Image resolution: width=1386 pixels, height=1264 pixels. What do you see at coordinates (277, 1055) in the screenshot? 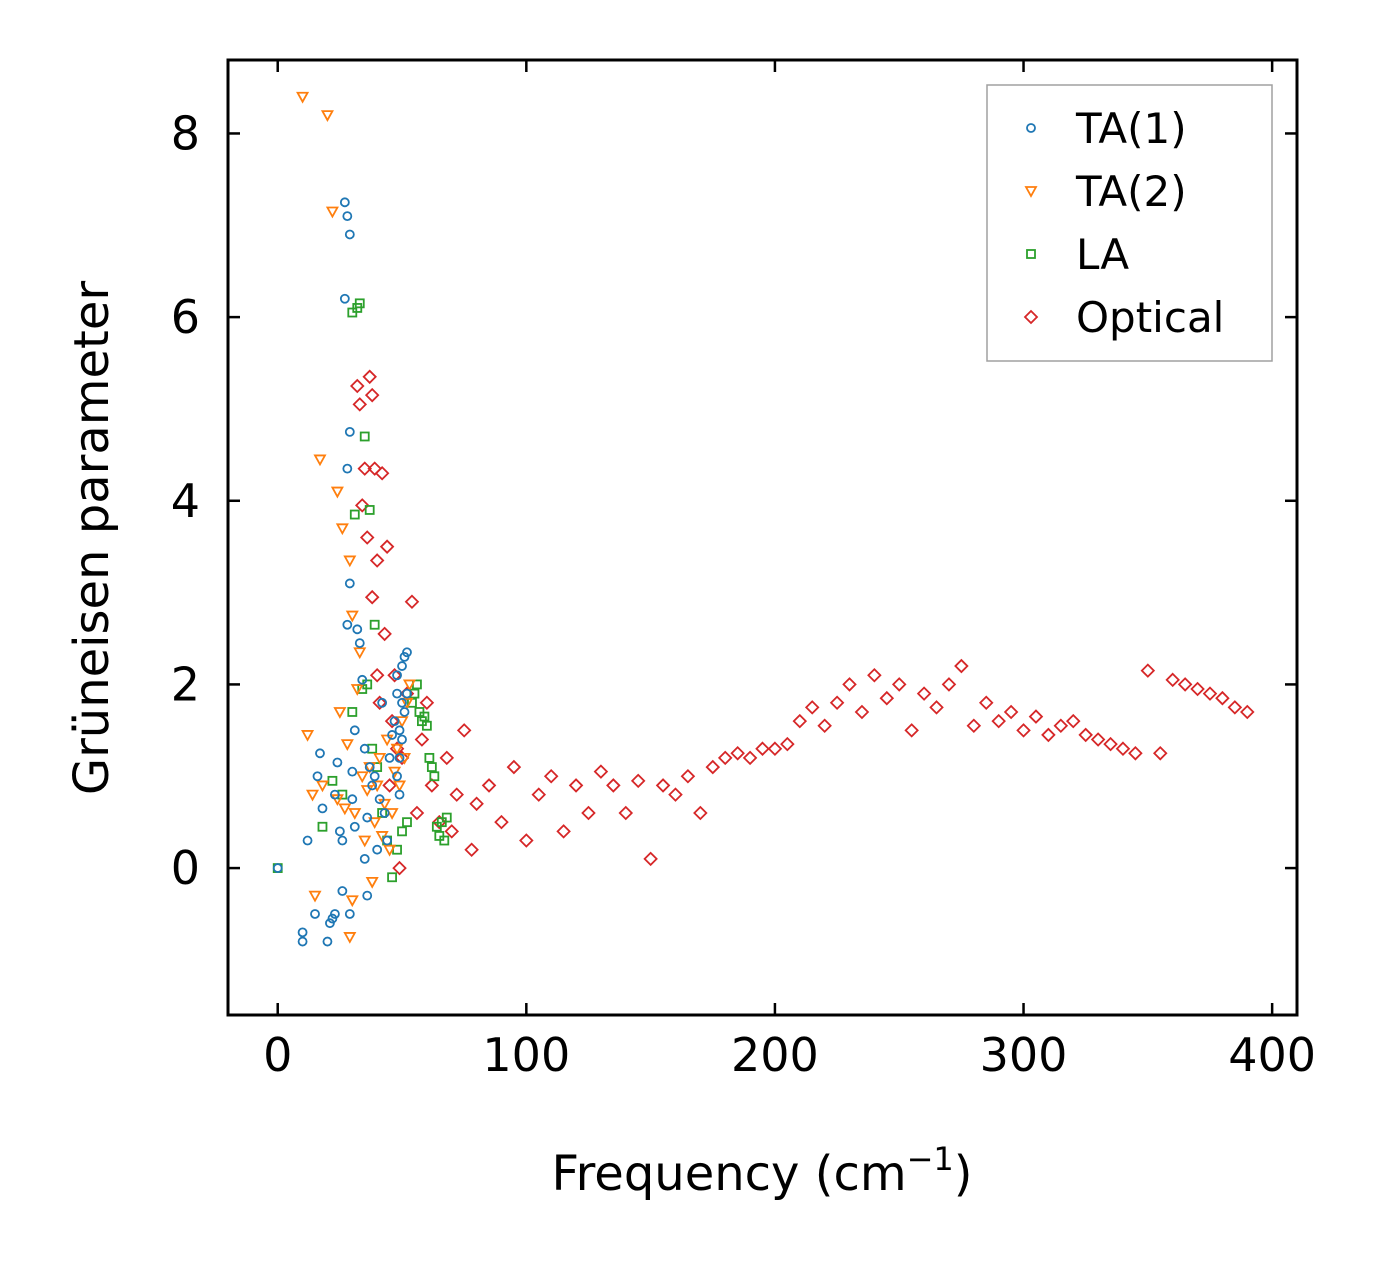
I see `x-tick-label: 0` at bounding box center [277, 1055].